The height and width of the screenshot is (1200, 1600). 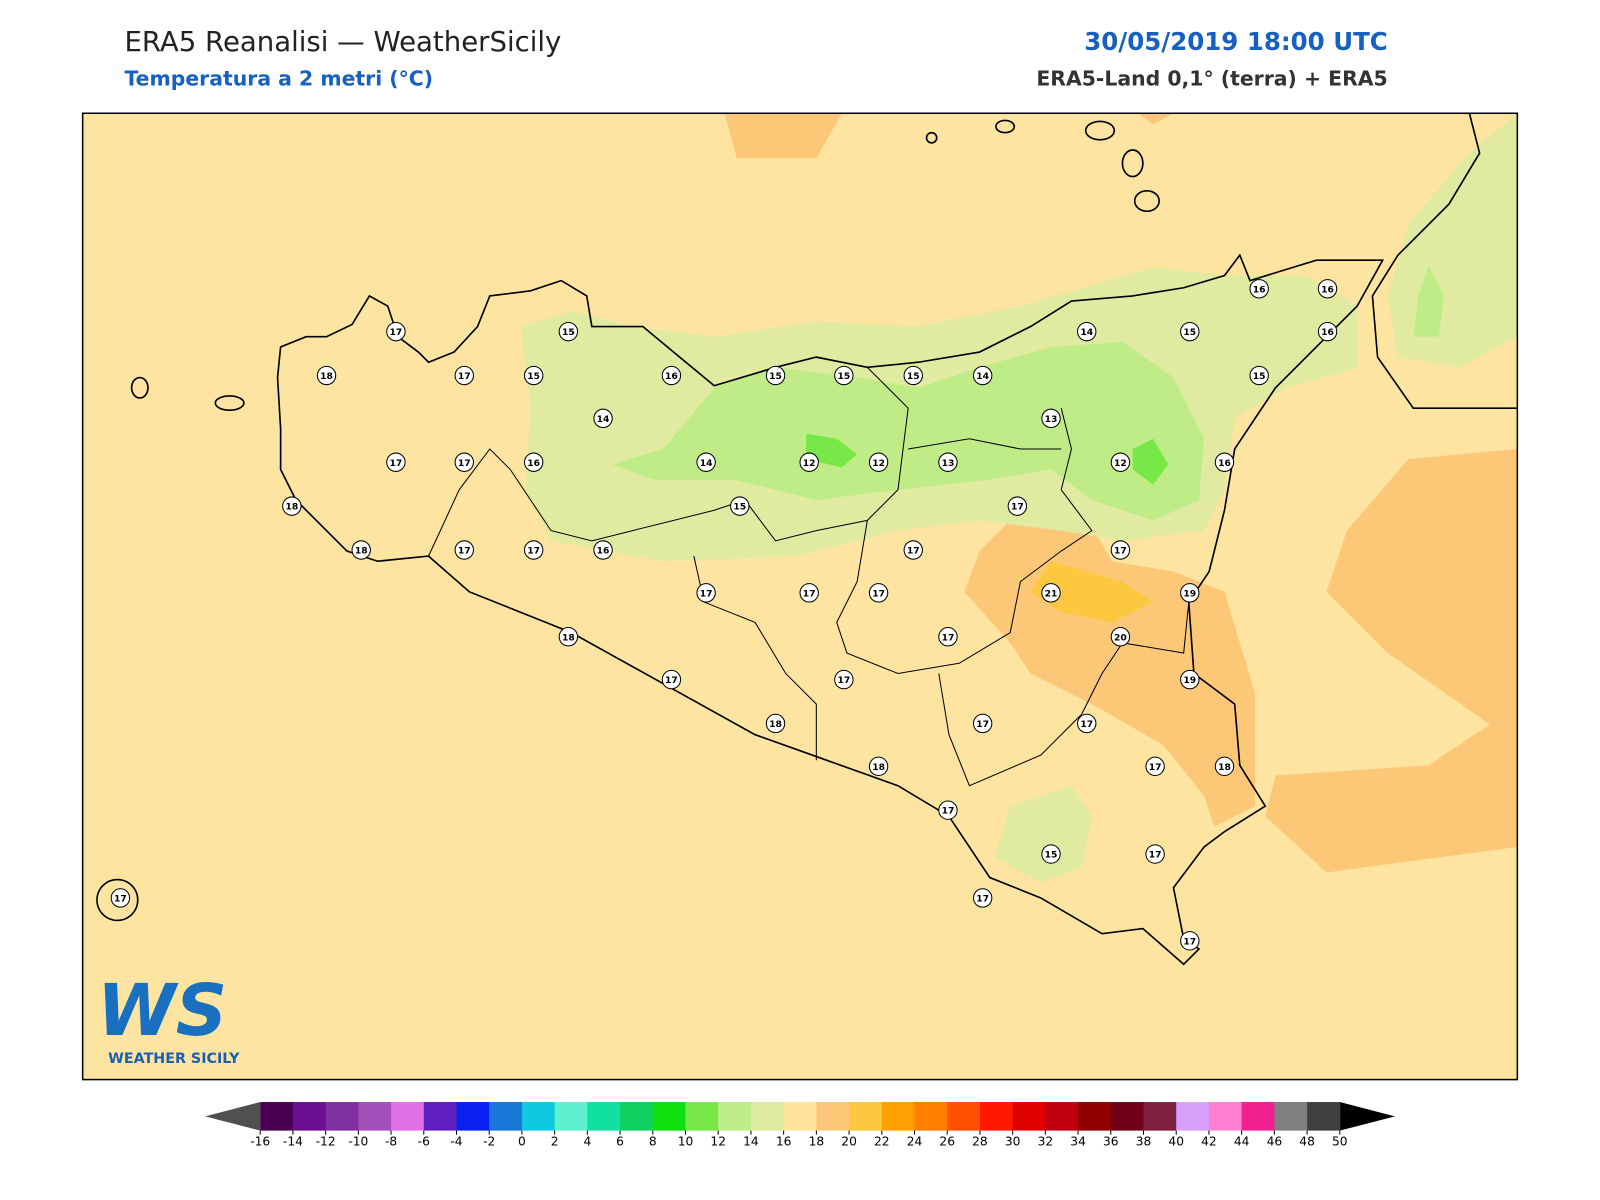 I want to click on colorbar-tick-label: 22, so click(x=882, y=1141).